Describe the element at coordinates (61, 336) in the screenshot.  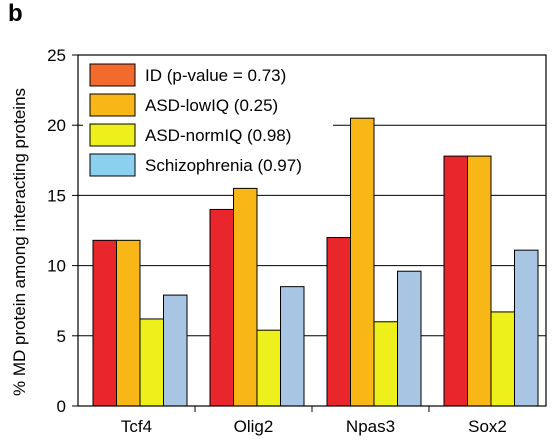
I see `y-tick-label: 5` at that location.